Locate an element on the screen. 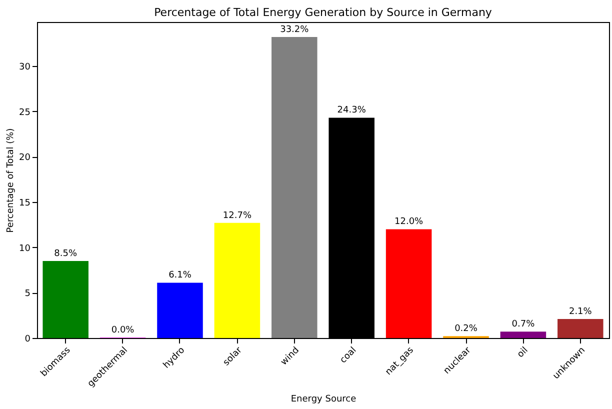 This screenshot has height=409, width=612. y-tick-label: 5 is located at coordinates (27, 294).